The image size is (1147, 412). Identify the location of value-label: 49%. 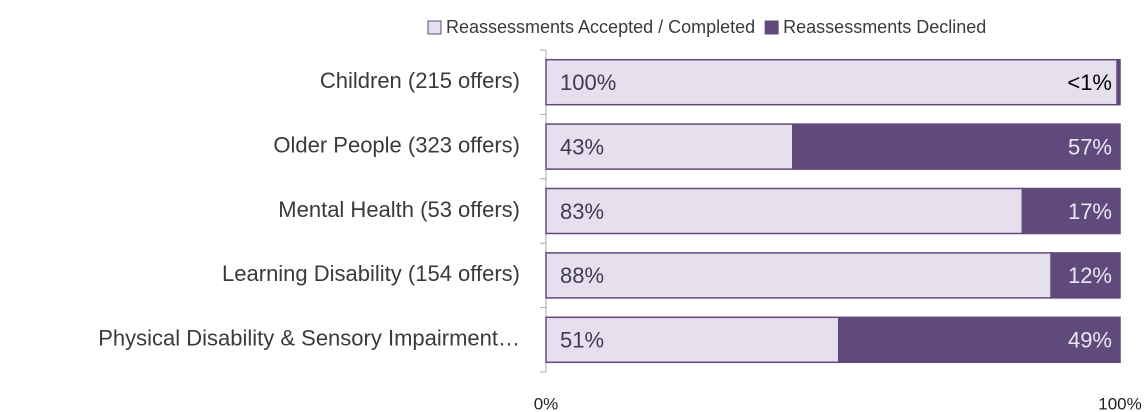
(1090, 340).